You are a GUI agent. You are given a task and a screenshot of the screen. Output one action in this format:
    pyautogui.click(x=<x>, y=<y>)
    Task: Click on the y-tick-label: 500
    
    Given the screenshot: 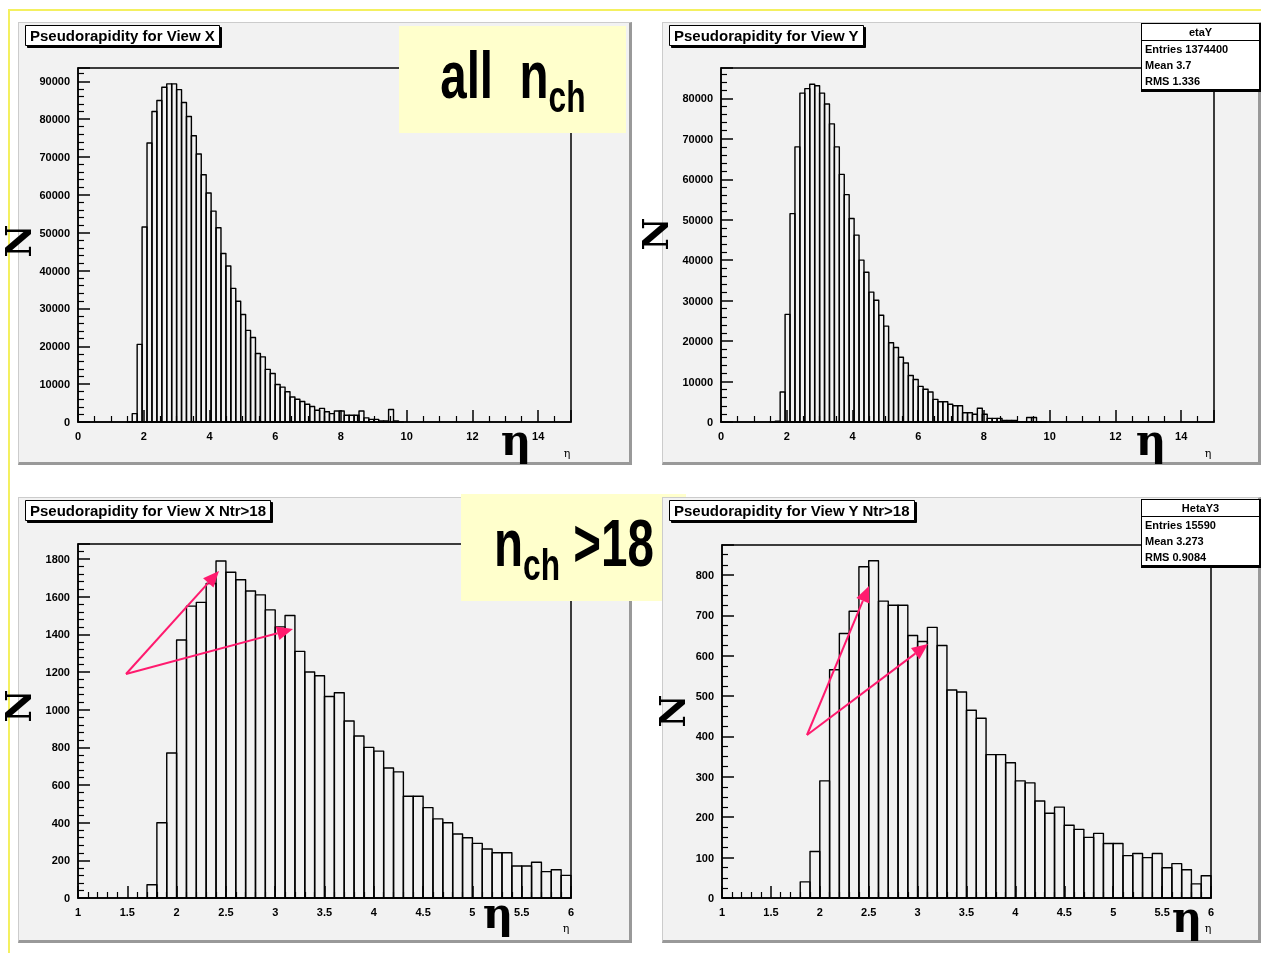 What is the action you would take?
    pyautogui.click(x=704, y=696)
    